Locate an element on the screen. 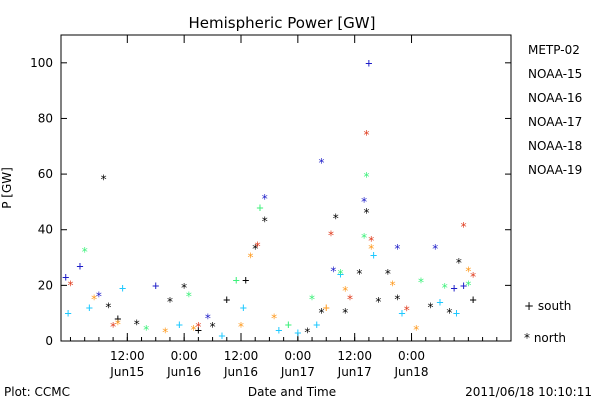  legend-entry: METP-02 is located at coordinates (554, 50).